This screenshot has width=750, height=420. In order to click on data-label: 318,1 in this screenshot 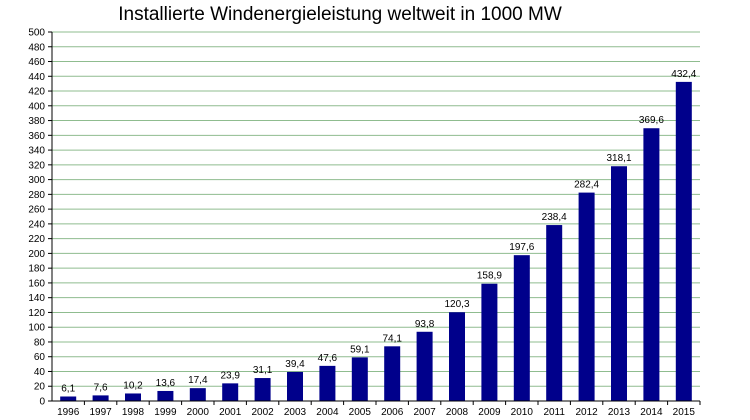, I will do `click(618, 158)`.